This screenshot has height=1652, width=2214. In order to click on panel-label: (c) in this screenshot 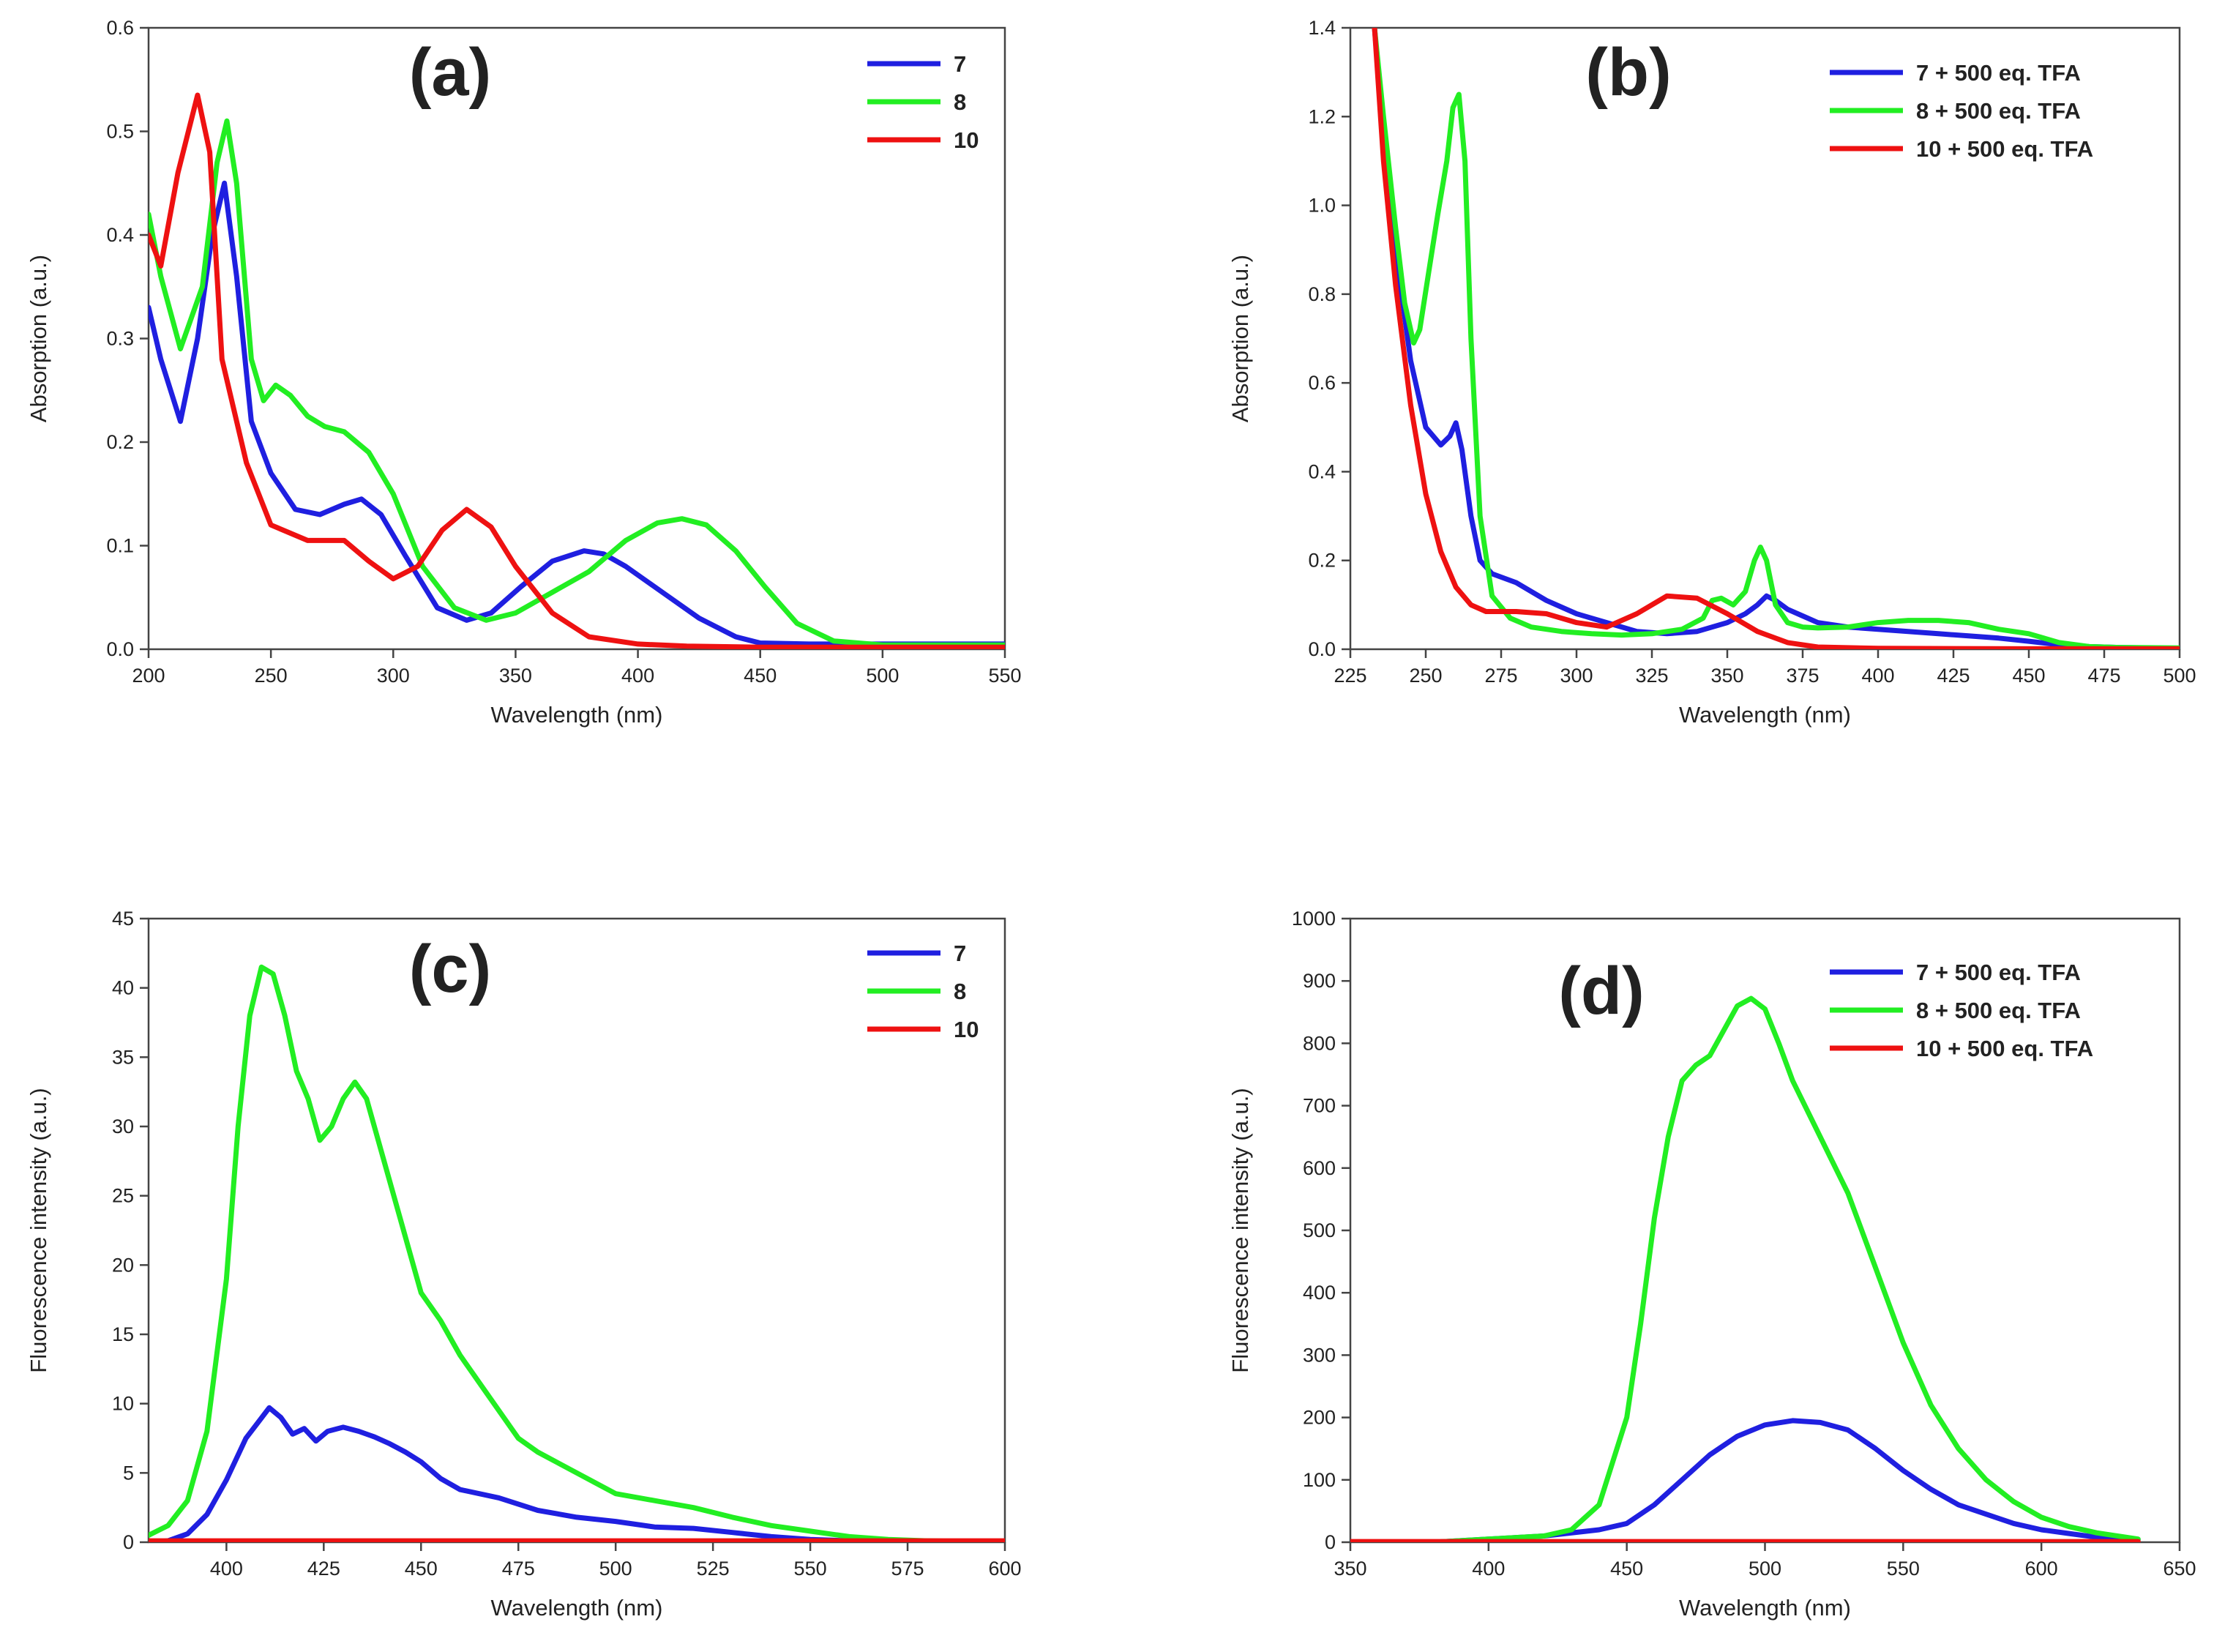, I will do `click(450, 969)`.